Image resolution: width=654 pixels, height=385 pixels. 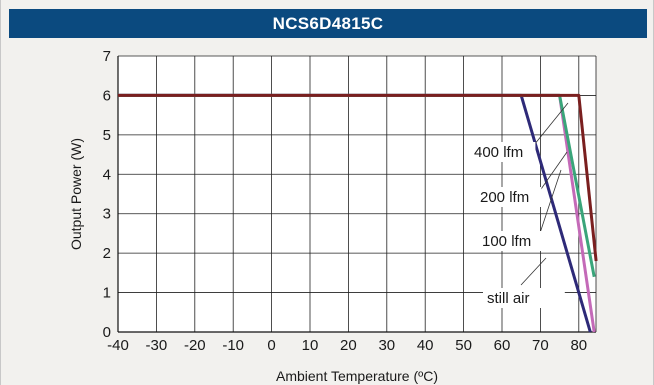 I want to click on y-tick-label: 4, so click(x=107, y=174).